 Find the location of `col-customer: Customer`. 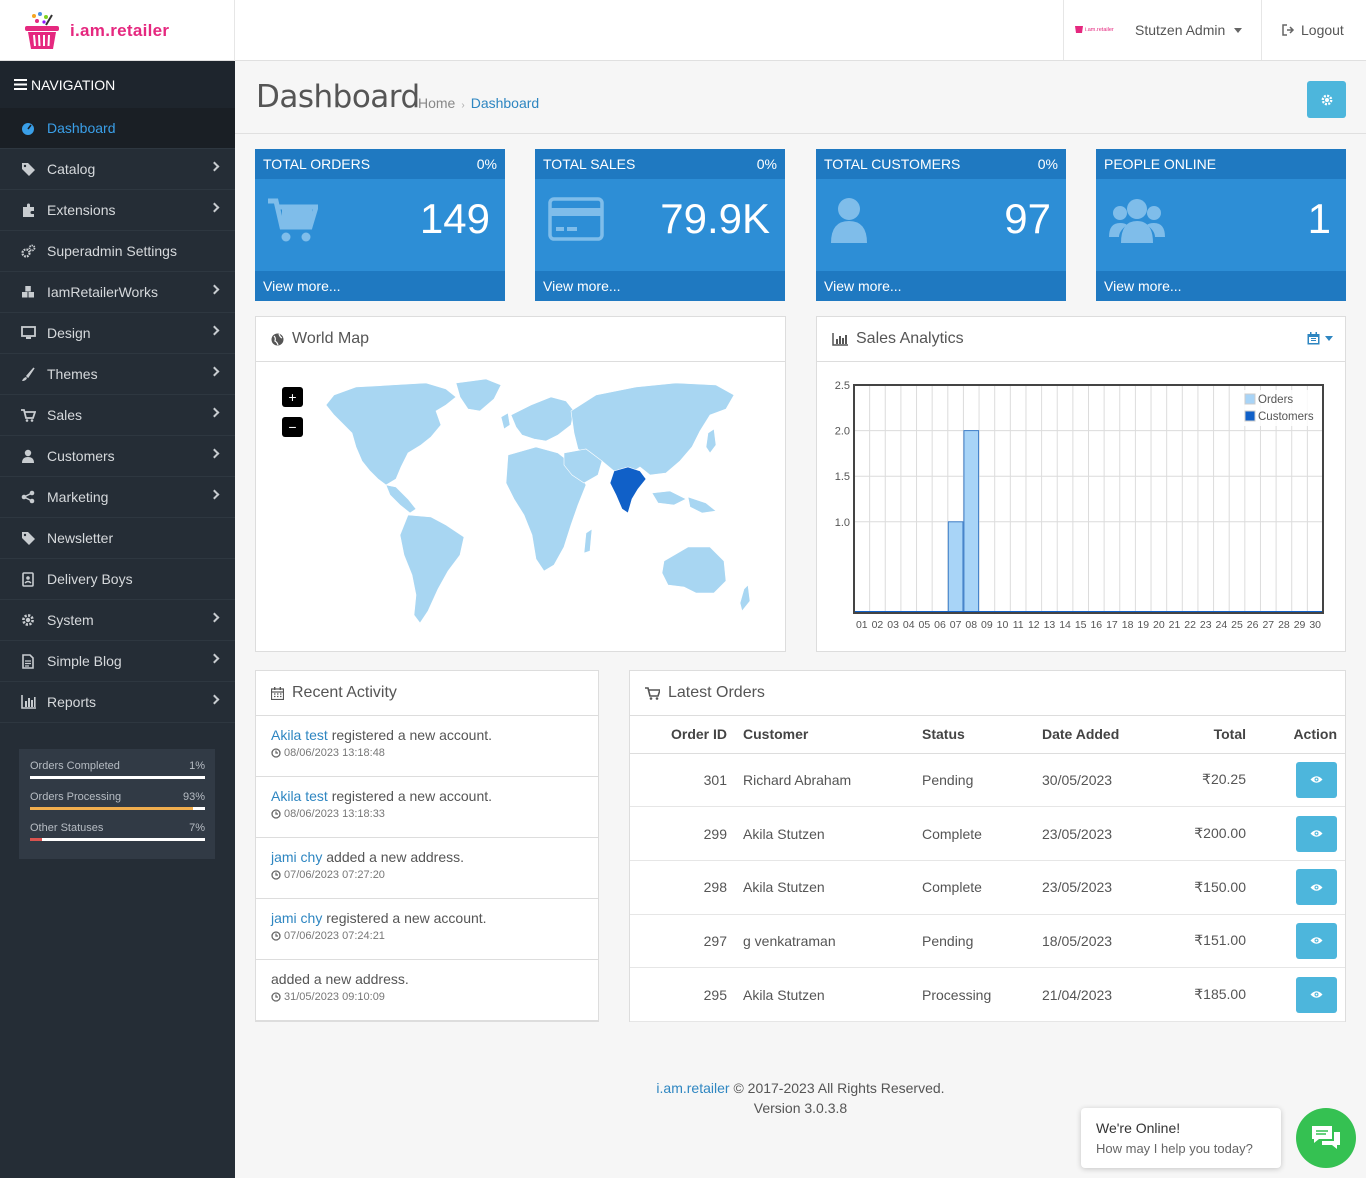

col-customer: Customer is located at coordinates (824, 735).